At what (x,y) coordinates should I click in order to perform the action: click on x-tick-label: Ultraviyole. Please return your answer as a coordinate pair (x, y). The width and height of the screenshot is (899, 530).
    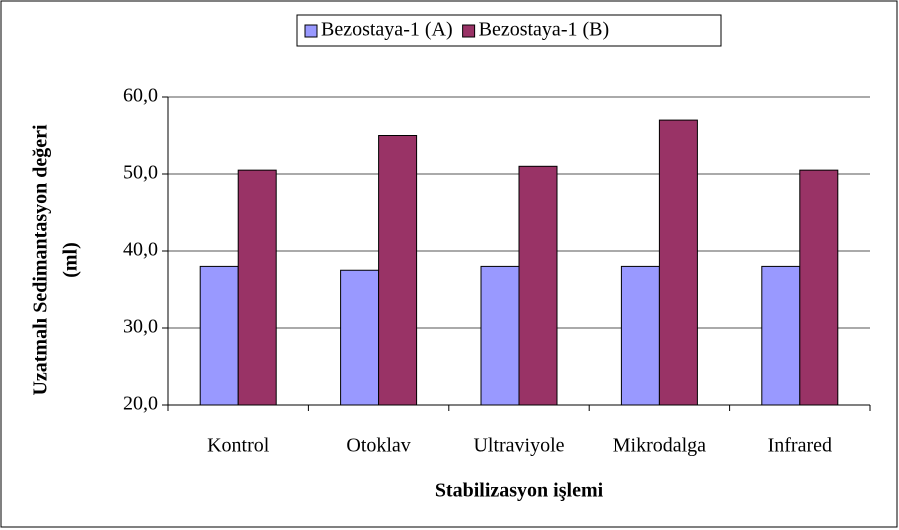
    Looking at the image, I should click on (518, 446).